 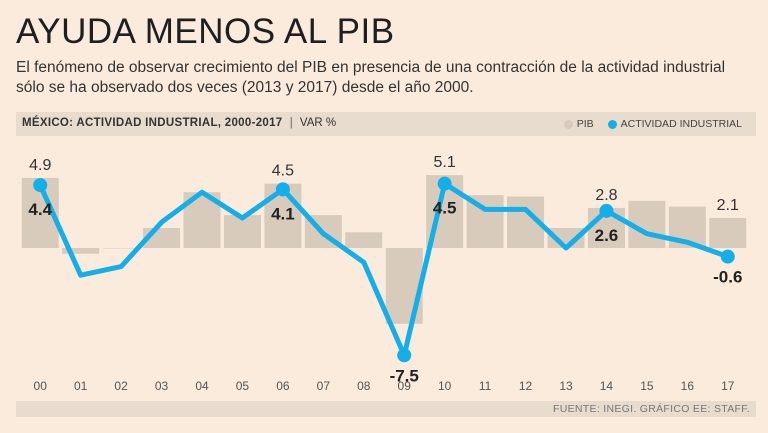 What do you see at coordinates (41, 386) in the screenshot?
I see `x-tick-label-00: 00` at bounding box center [41, 386].